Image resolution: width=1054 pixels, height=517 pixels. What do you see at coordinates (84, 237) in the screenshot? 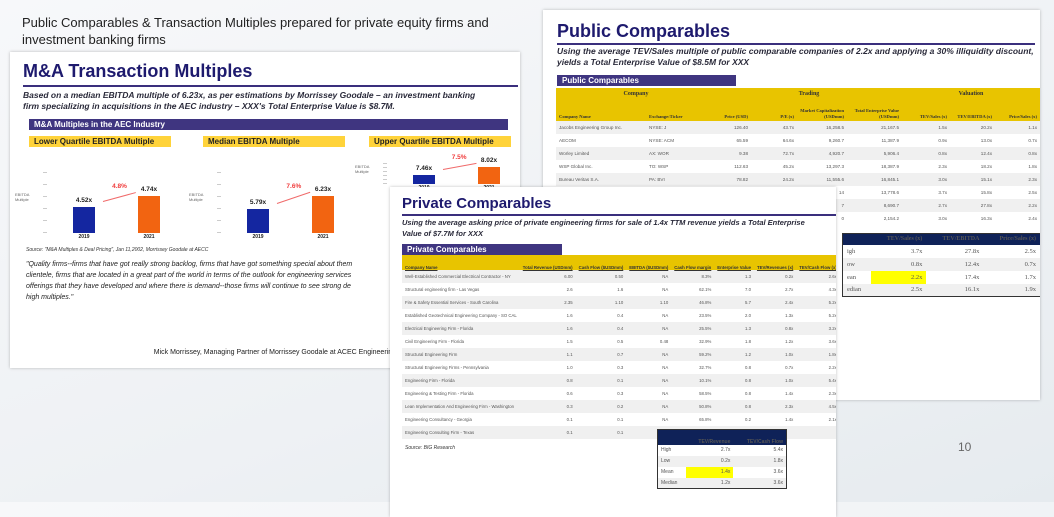
I see `x-tick-label: 2019` at bounding box center [84, 237].